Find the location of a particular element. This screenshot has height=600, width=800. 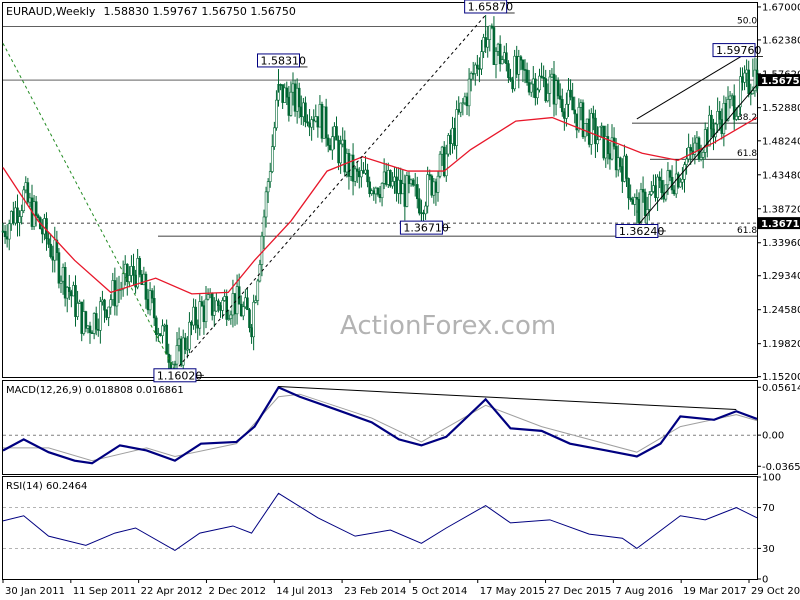

date-axis-label: 30 Jan 2011 is located at coordinates (35, 591).